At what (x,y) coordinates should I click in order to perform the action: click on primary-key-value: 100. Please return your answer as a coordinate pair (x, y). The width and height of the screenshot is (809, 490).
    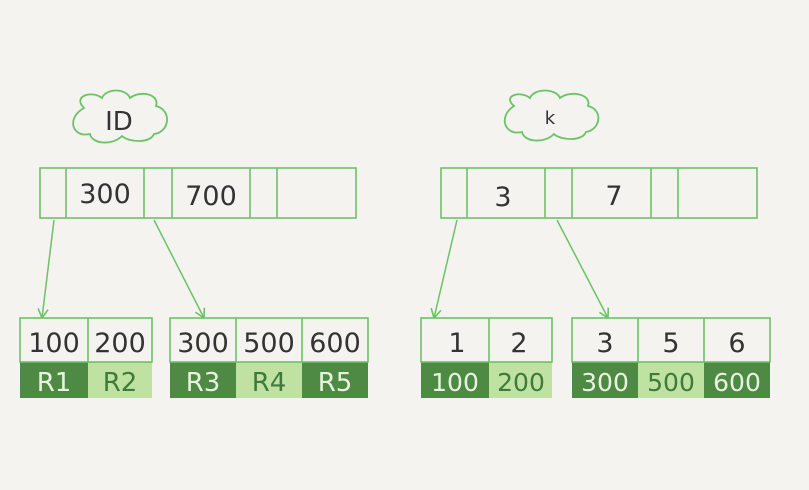
    Looking at the image, I should click on (455, 382).